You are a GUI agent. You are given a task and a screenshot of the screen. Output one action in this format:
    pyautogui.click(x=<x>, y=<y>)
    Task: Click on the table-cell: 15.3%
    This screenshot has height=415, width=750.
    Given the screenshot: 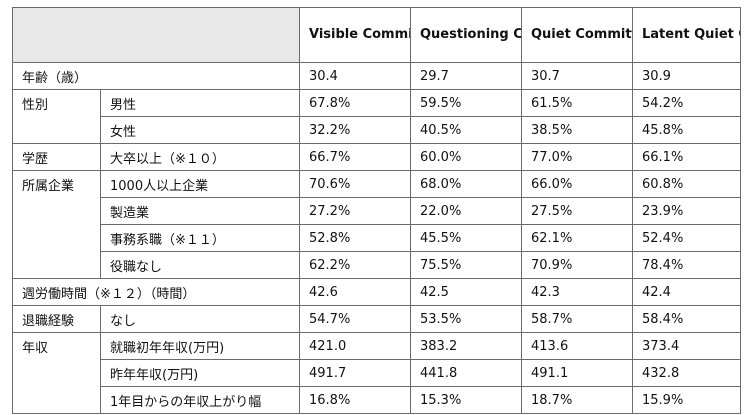 What is the action you would take?
    pyautogui.click(x=466, y=400)
    